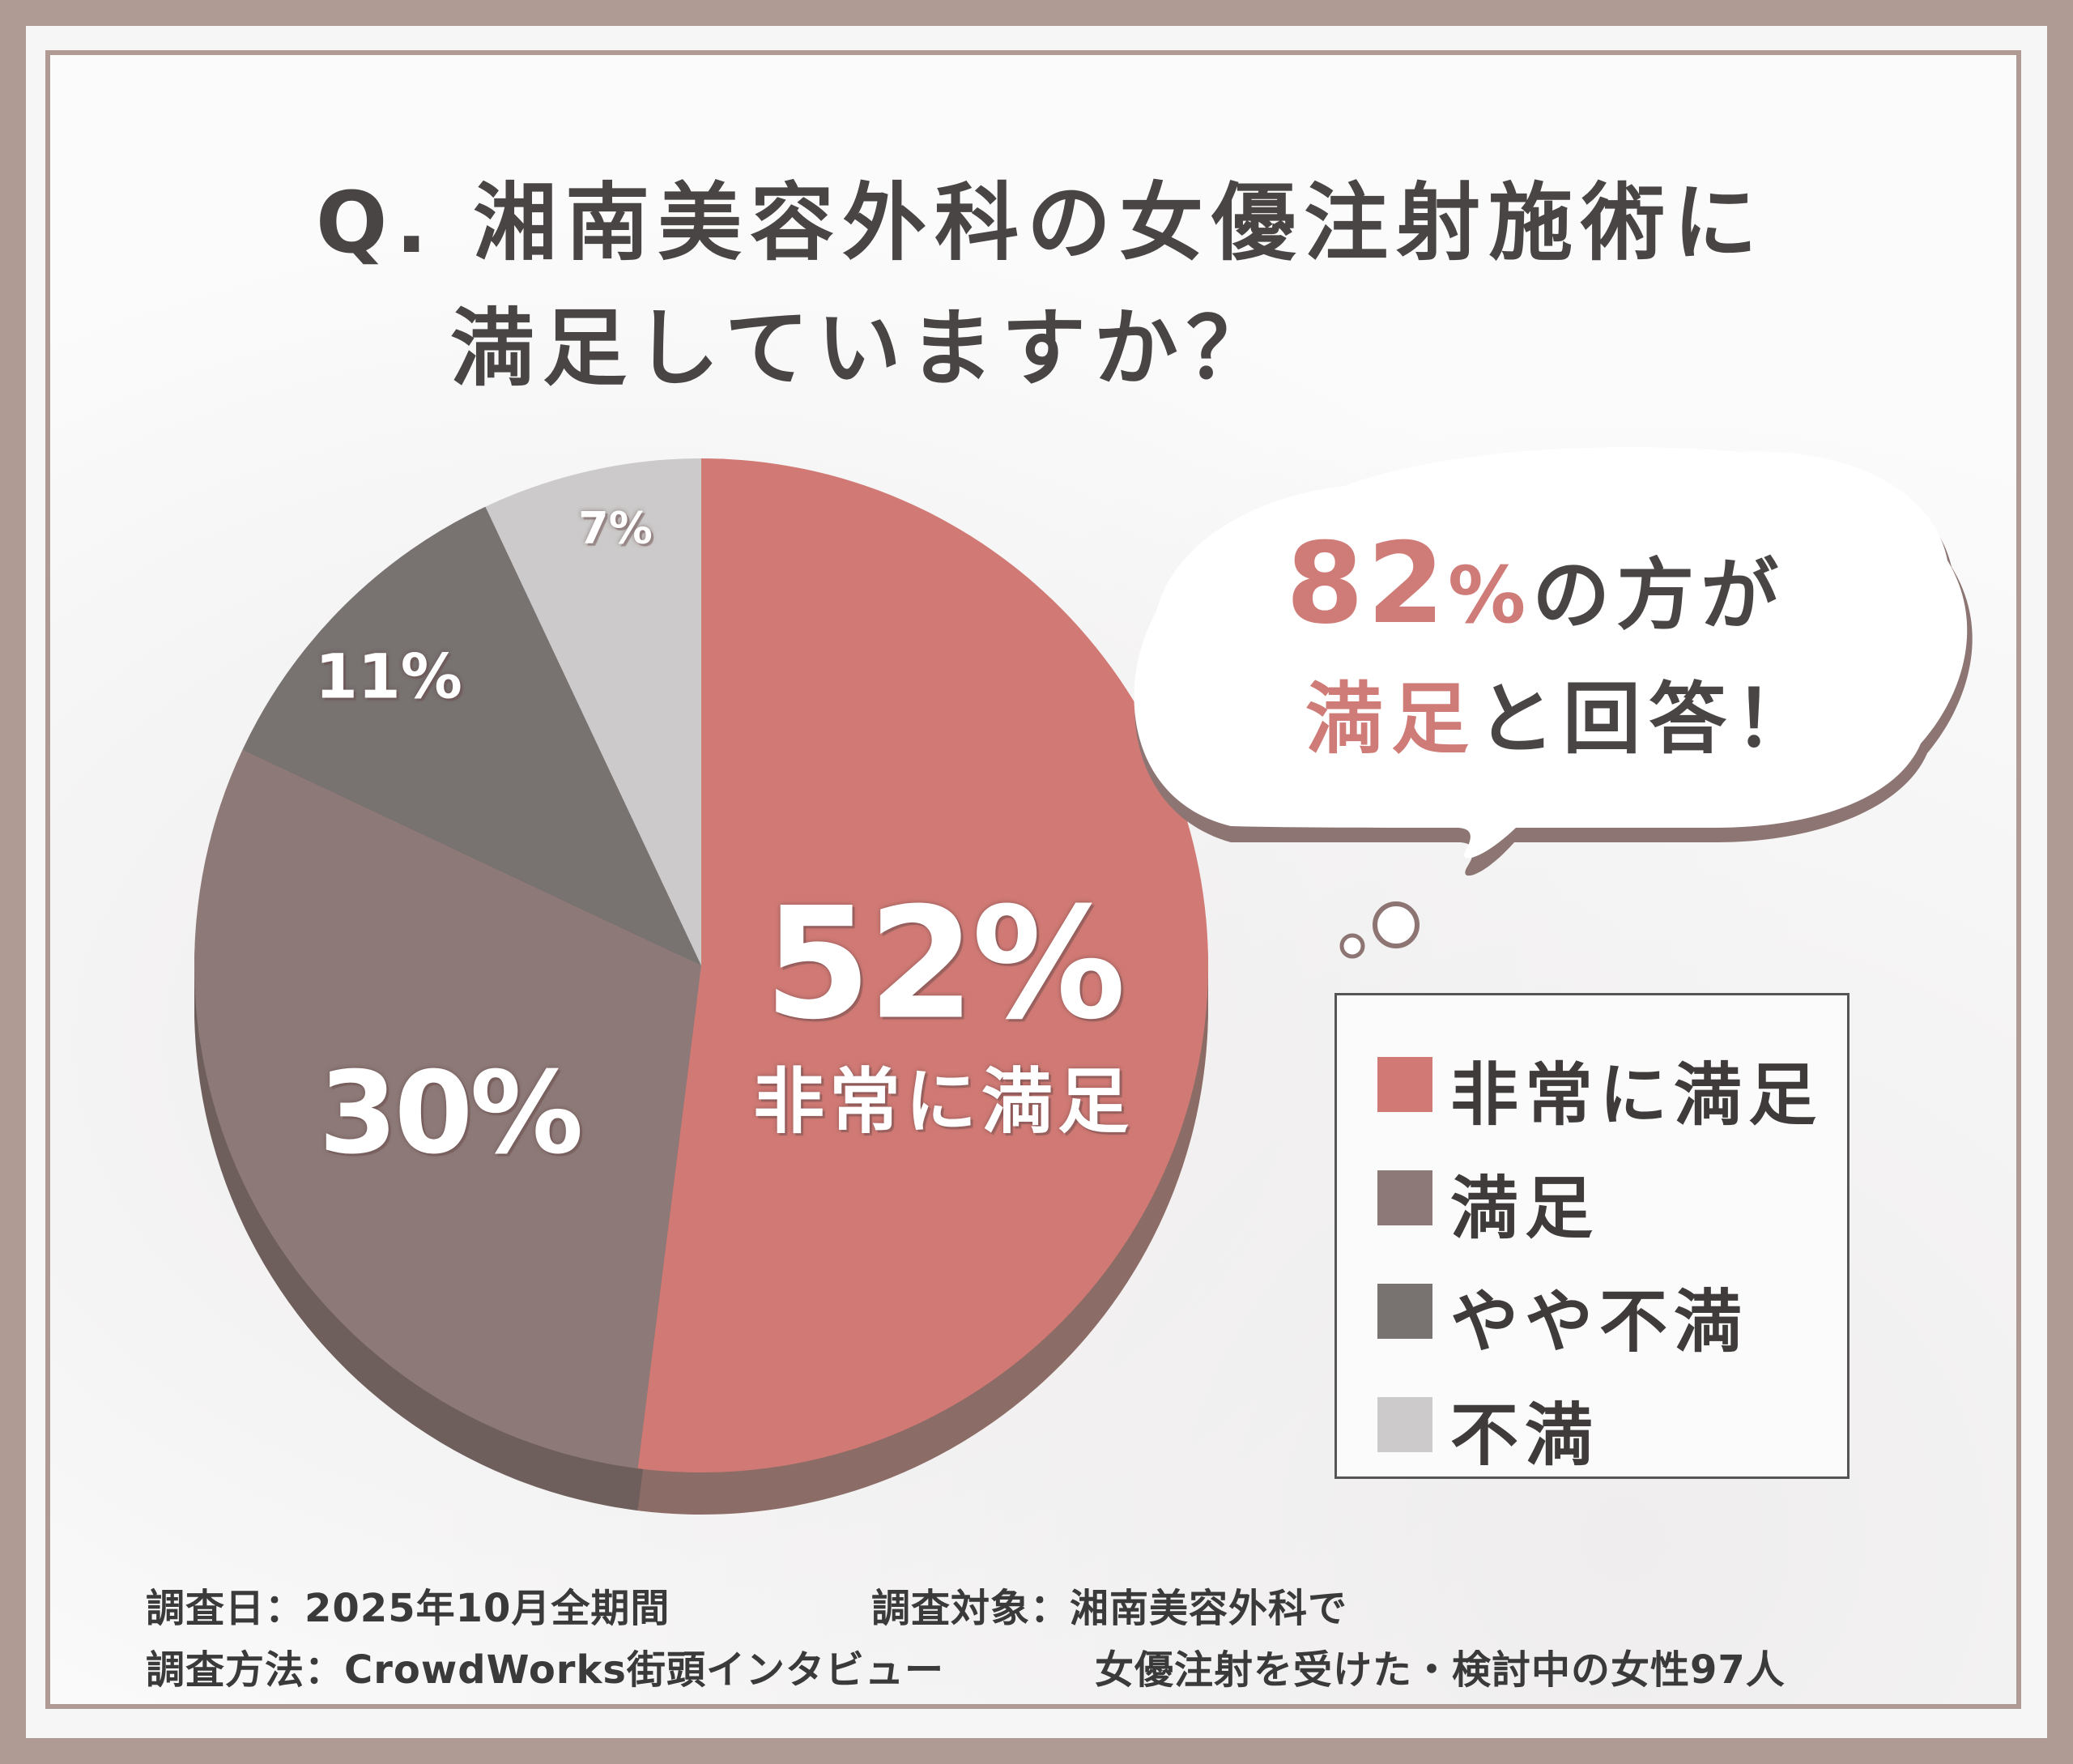  What do you see at coordinates (943, 1101) in the screenshot?
I see `slice-category-very-satisfied: 非常に満足` at bounding box center [943, 1101].